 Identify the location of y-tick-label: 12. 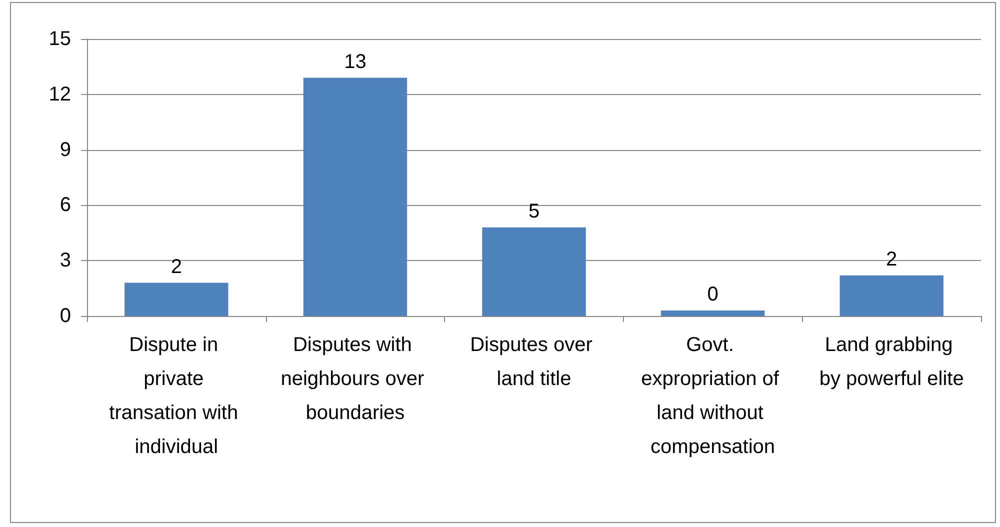
(59, 94).